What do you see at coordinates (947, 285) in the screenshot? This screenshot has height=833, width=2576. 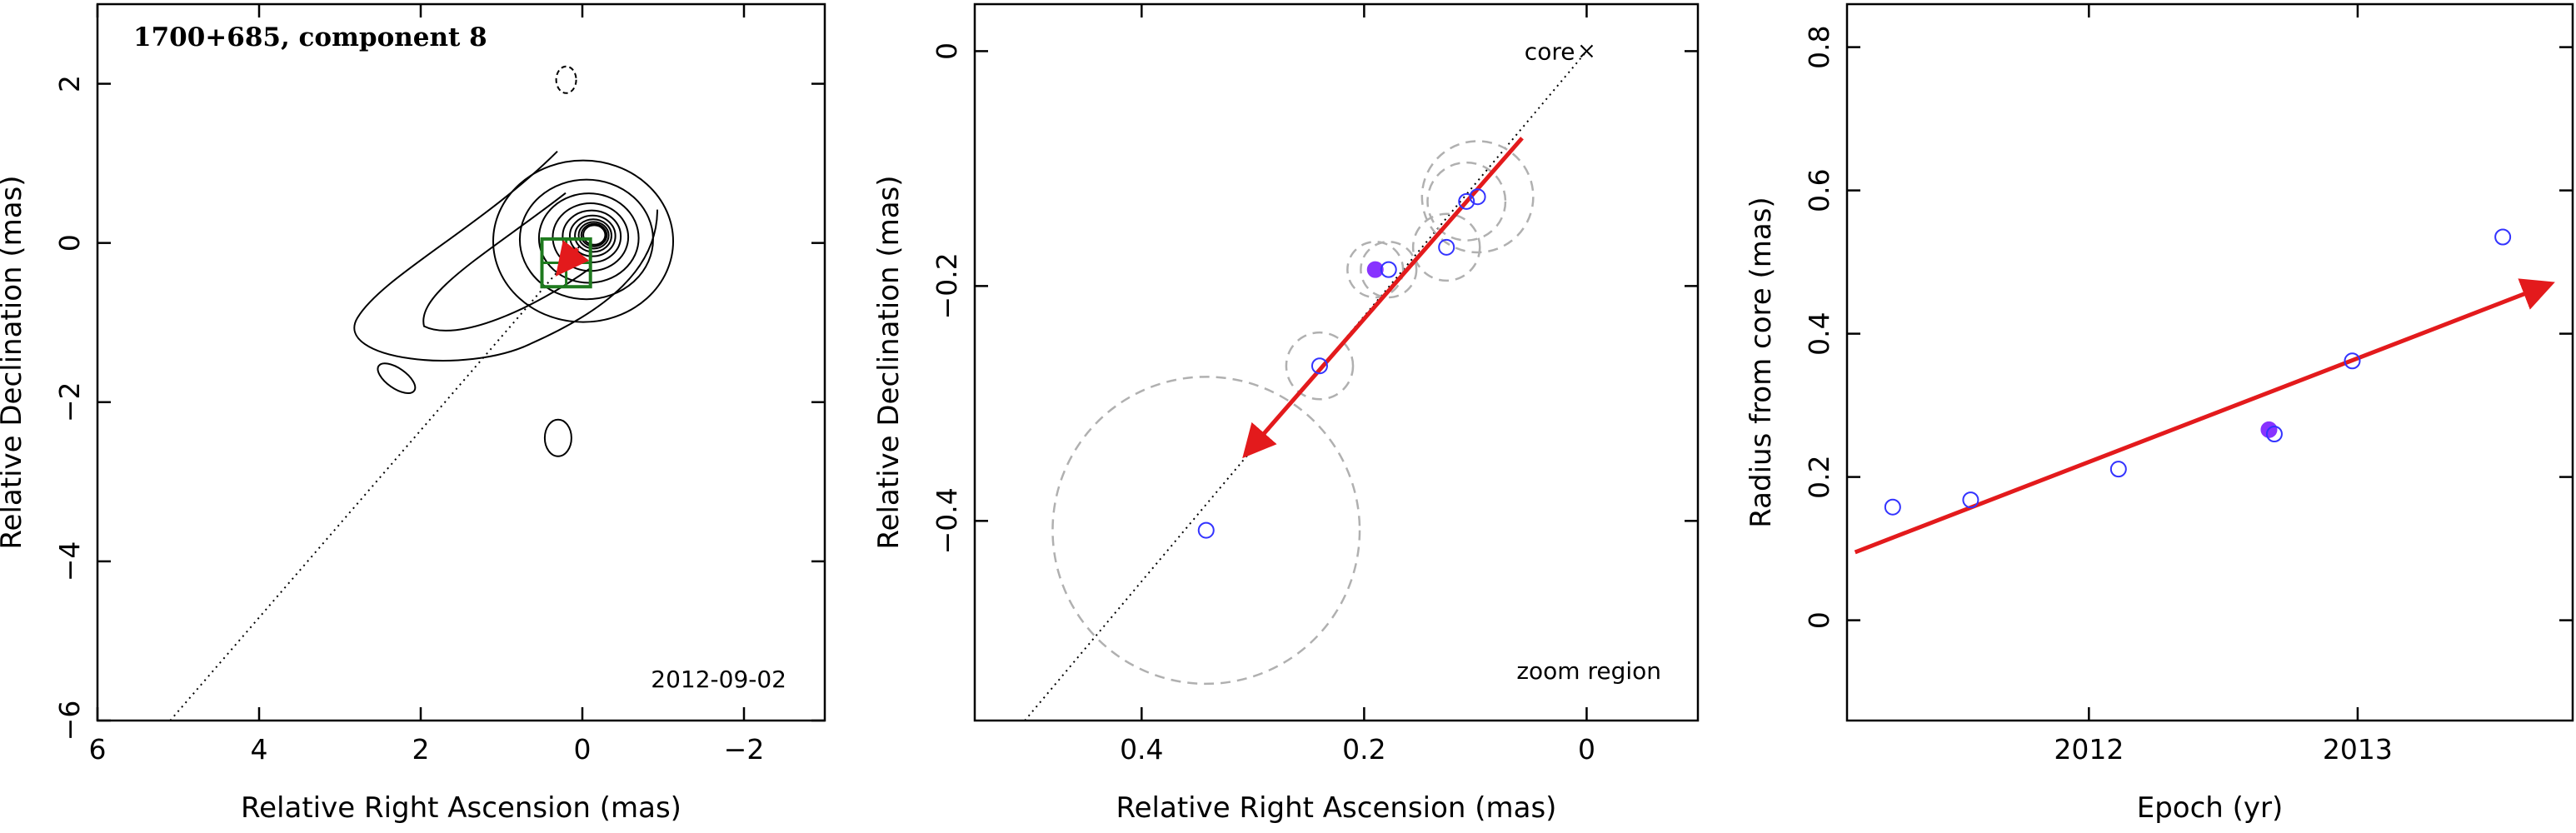 I see `y-tick-label: −0.2` at bounding box center [947, 285].